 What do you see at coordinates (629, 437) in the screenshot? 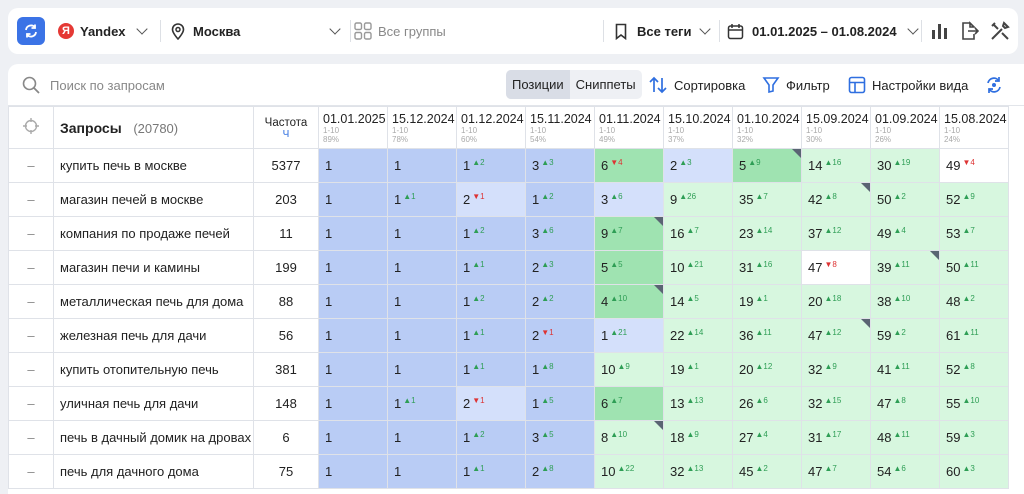
I see `position-cell: 8 ▲10` at bounding box center [629, 437].